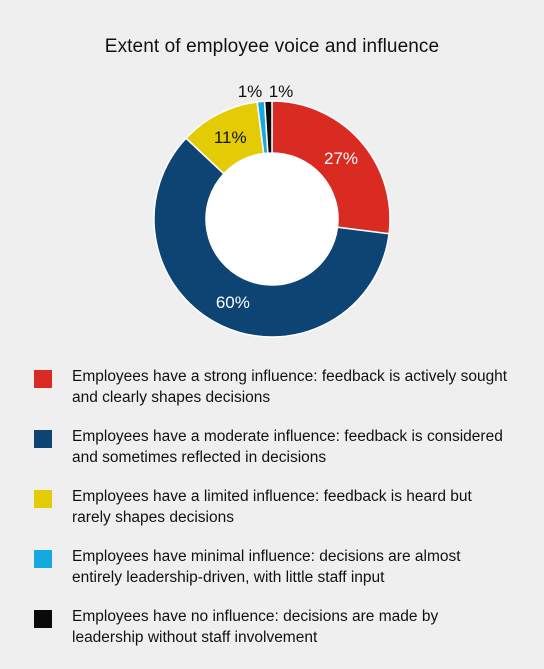 This screenshot has height=669, width=544. I want to click on donut-slice-strong, so click(331, 167).